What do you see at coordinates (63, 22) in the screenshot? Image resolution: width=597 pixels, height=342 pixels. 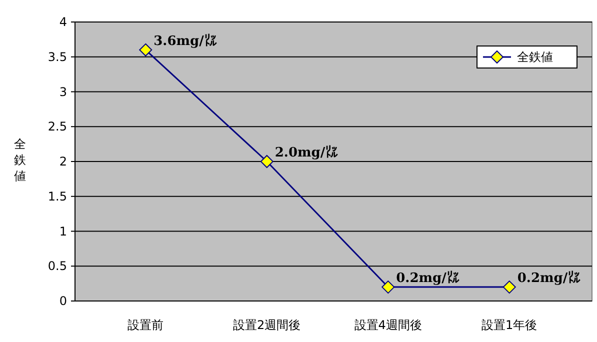 I see `y-tick-label: 4` at bounding box center [63, 22].